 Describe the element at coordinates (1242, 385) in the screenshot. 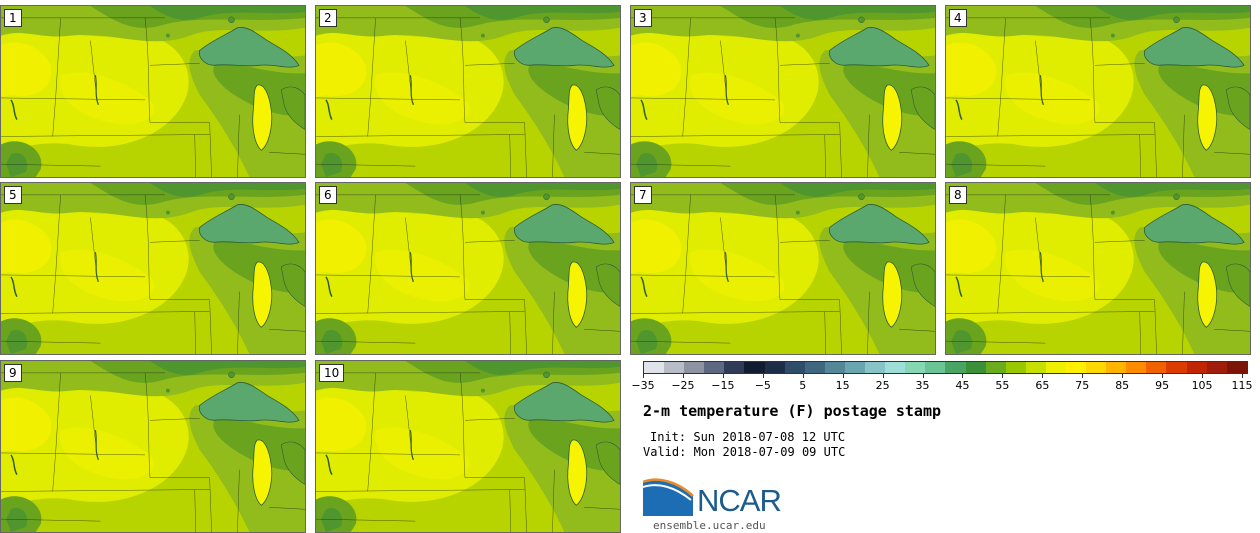

I see `colorbar-tick-label: 115` at that location.